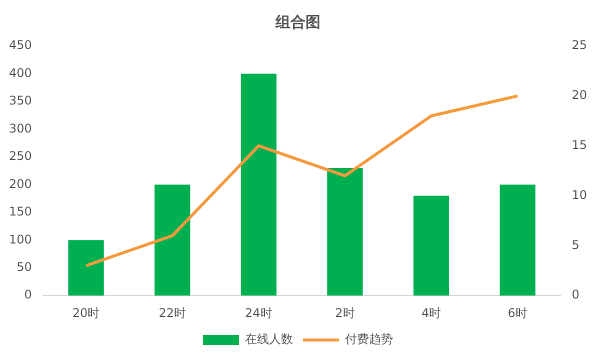 This screenshot has height=360, width=600. Describe the element at coordinates (20, 45) in the screenshot. I see `y-tick-label: 450` at that location.